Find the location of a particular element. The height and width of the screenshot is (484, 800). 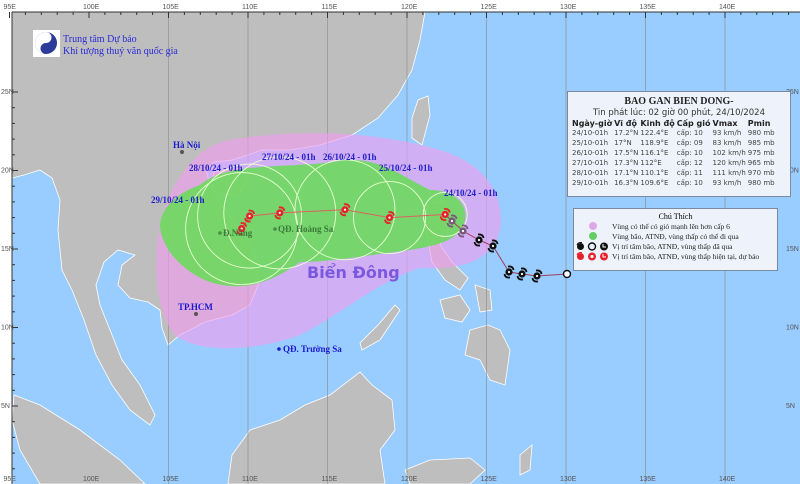

lon-label-top: 125E is located at coordinates (489, 7).